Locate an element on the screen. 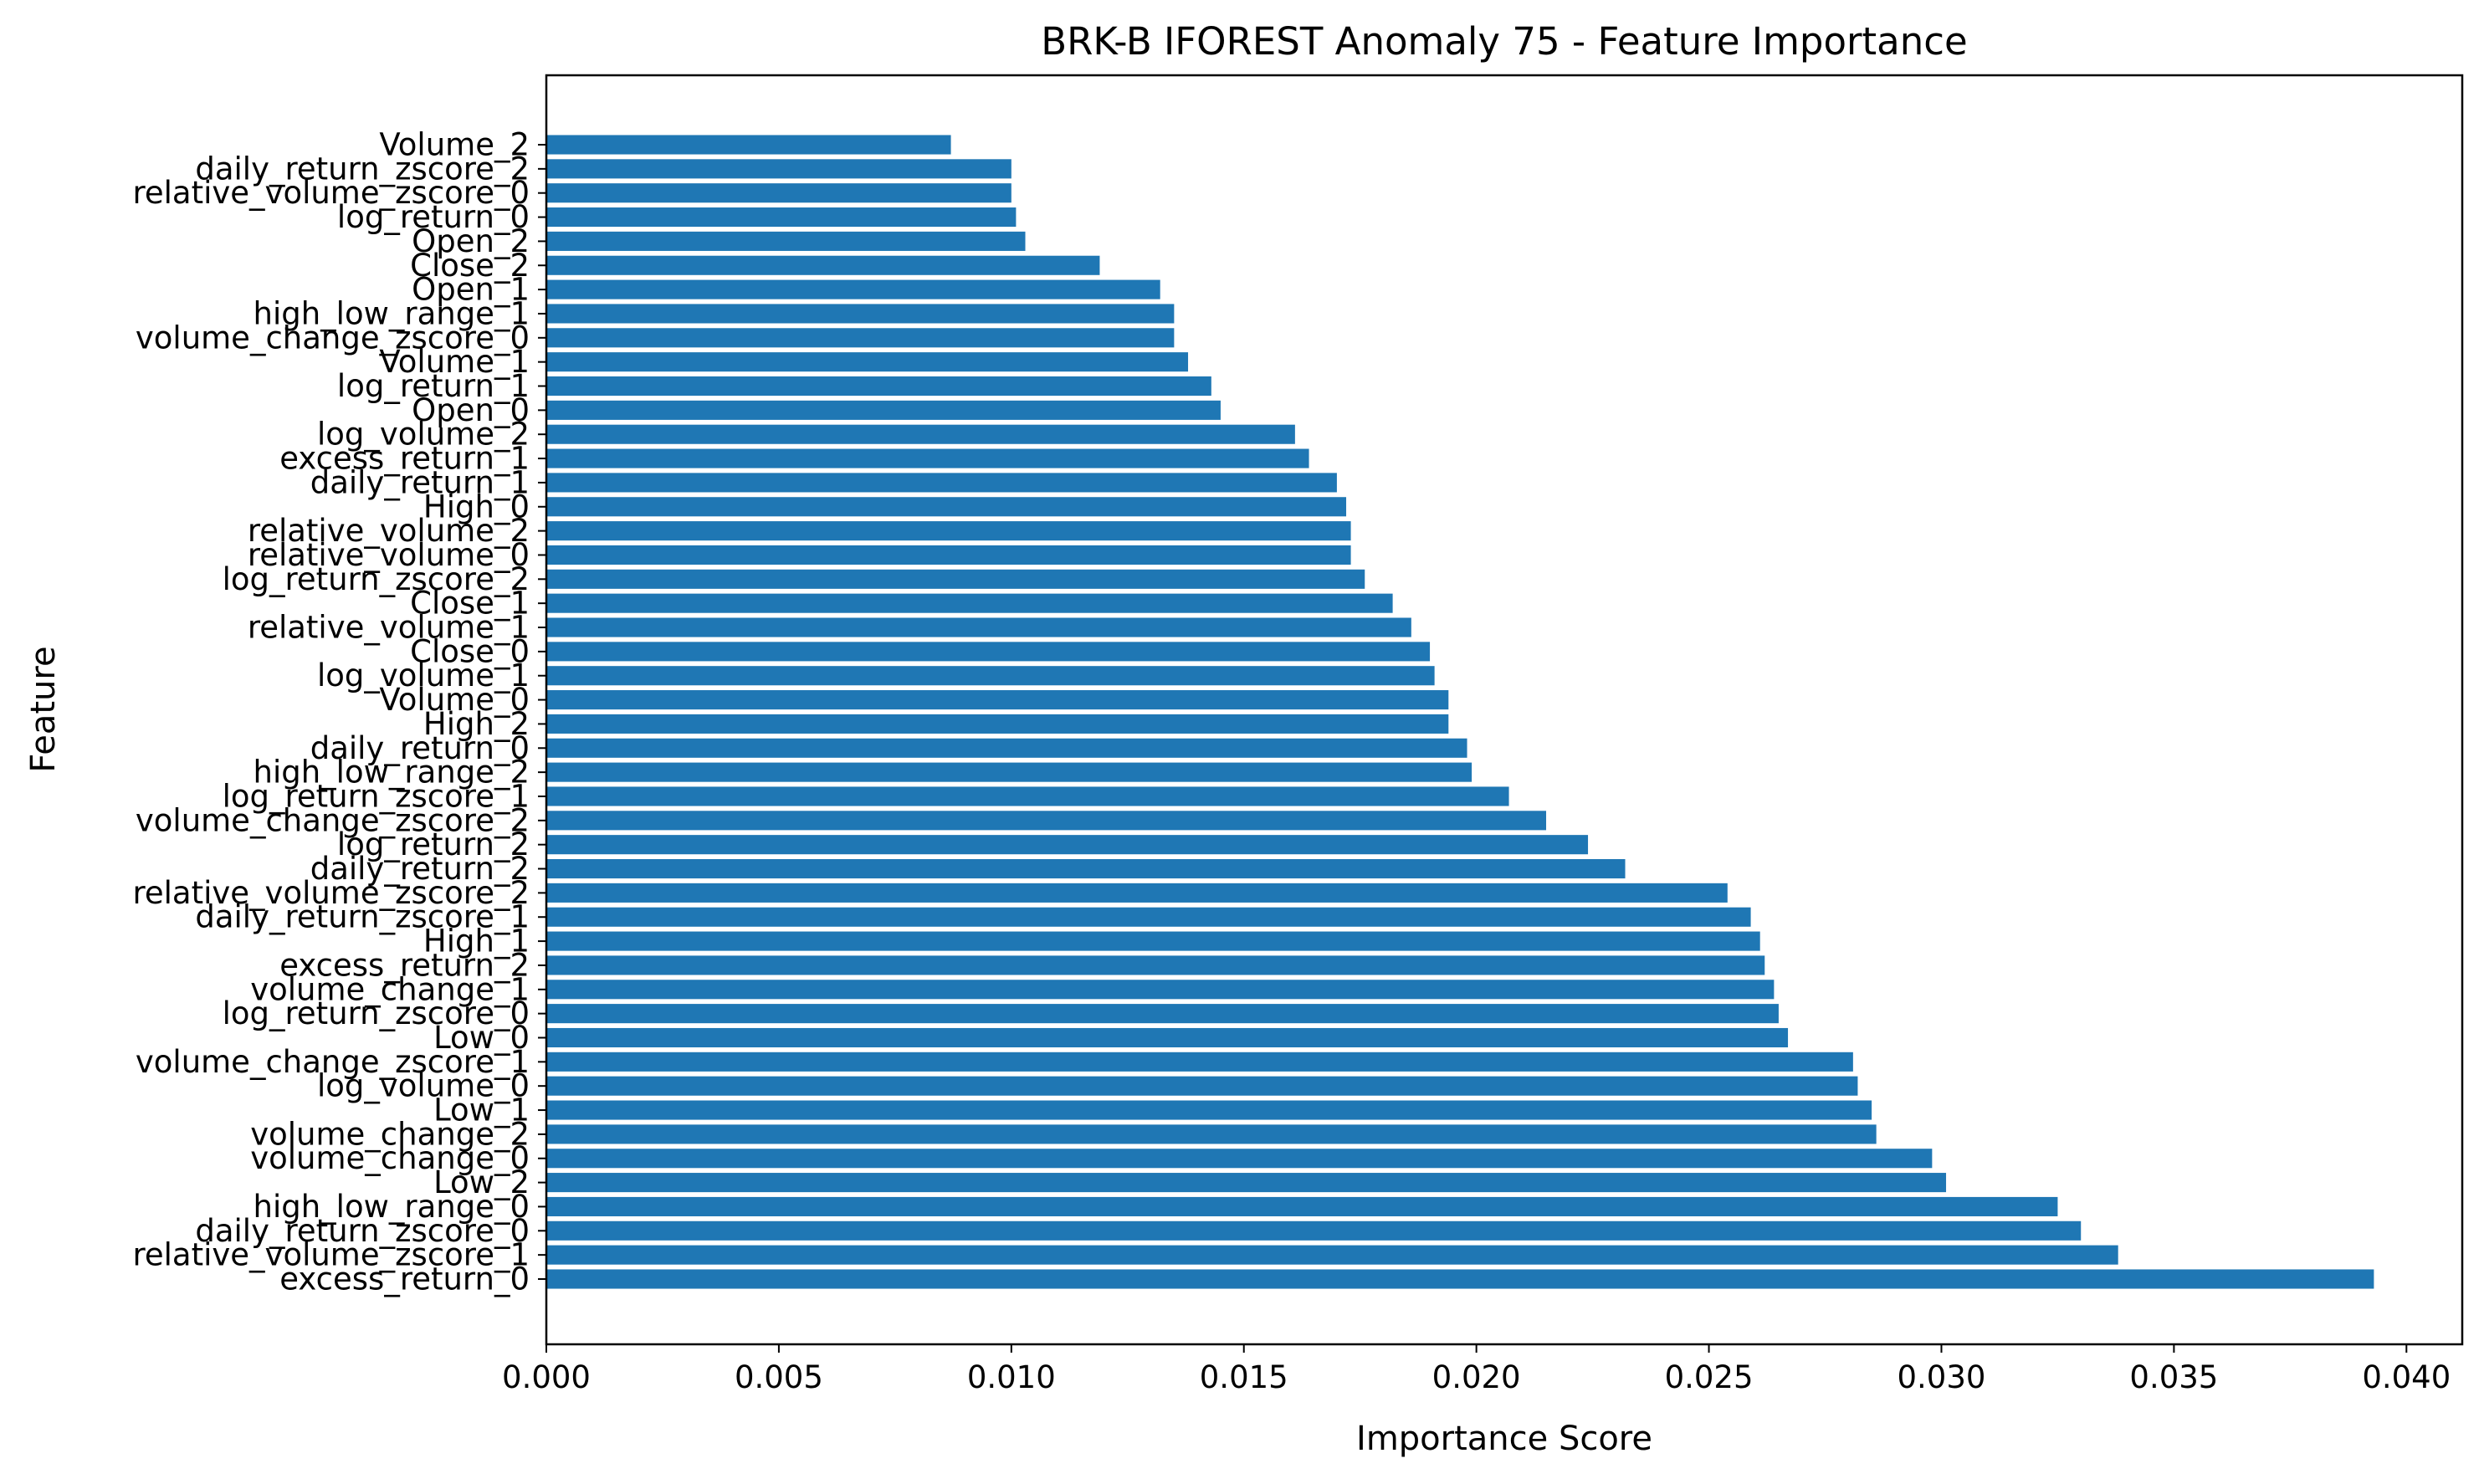 Image resolution: width=2484 pixels, height=1484 pixels. x-tick-label: 0.015 is located at coordinates (1244, 1377).